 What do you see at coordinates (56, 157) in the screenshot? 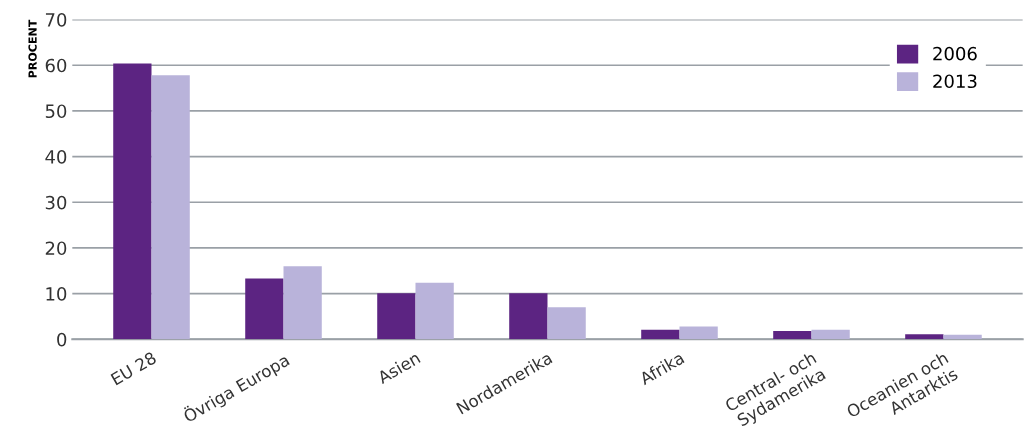
I see `y-tick-label: 40` at bounding box center [56, 157].